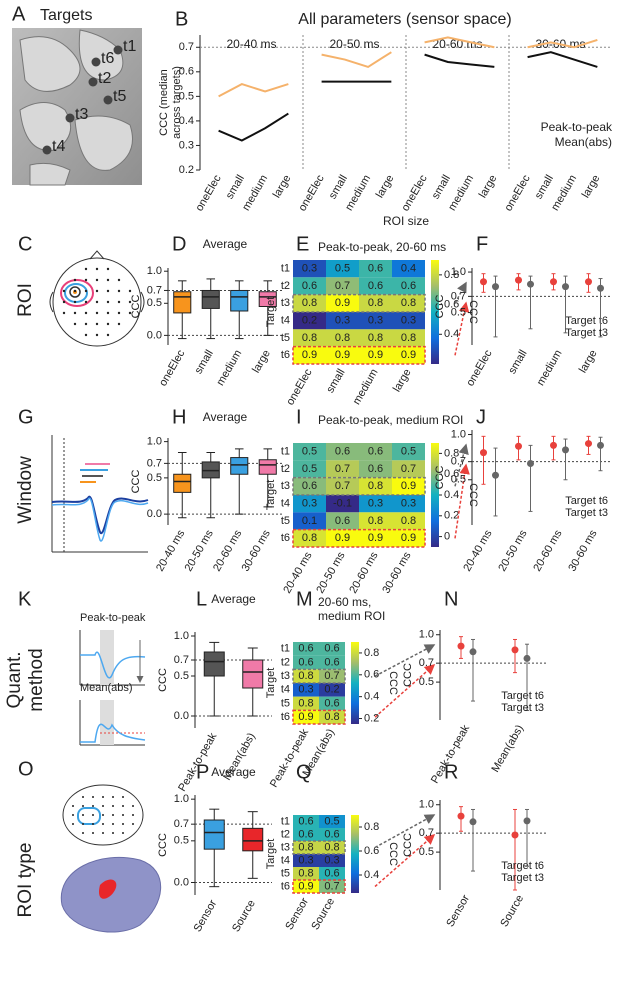 This screenshot has width=625, height=1000. What do you see at coordinates (25, 244) in the screenshot?
I see `panel-letter: C` at bounding box center [25, 244].